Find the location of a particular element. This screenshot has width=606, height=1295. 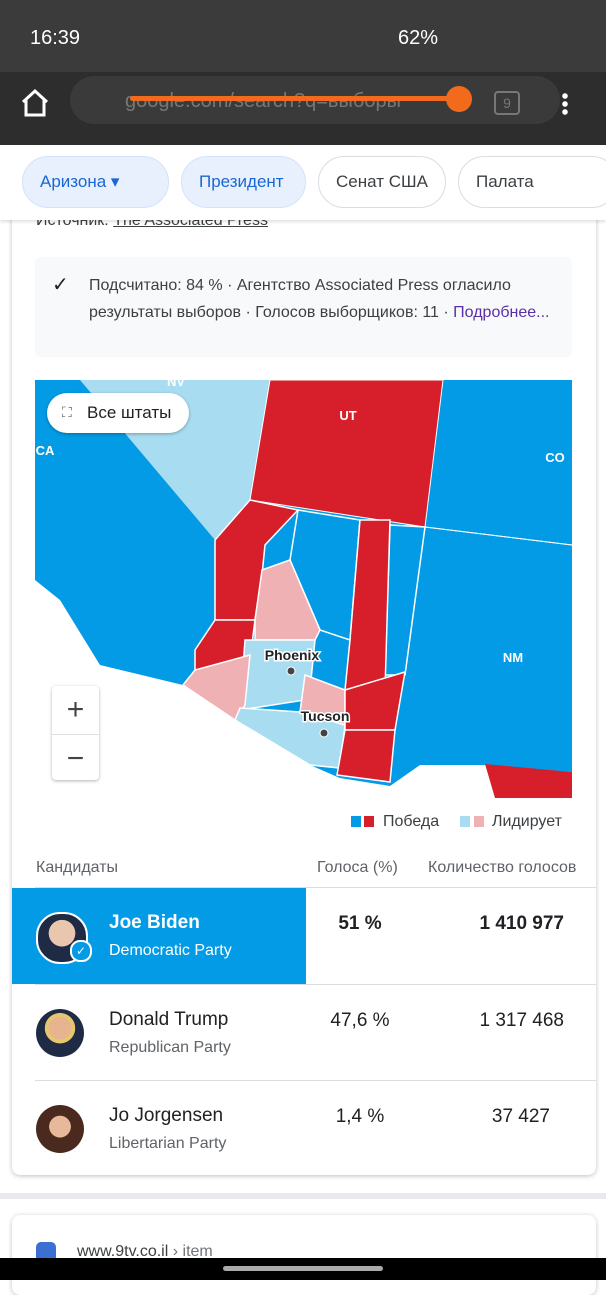

site-icon is located at coordinates (46, 1252).